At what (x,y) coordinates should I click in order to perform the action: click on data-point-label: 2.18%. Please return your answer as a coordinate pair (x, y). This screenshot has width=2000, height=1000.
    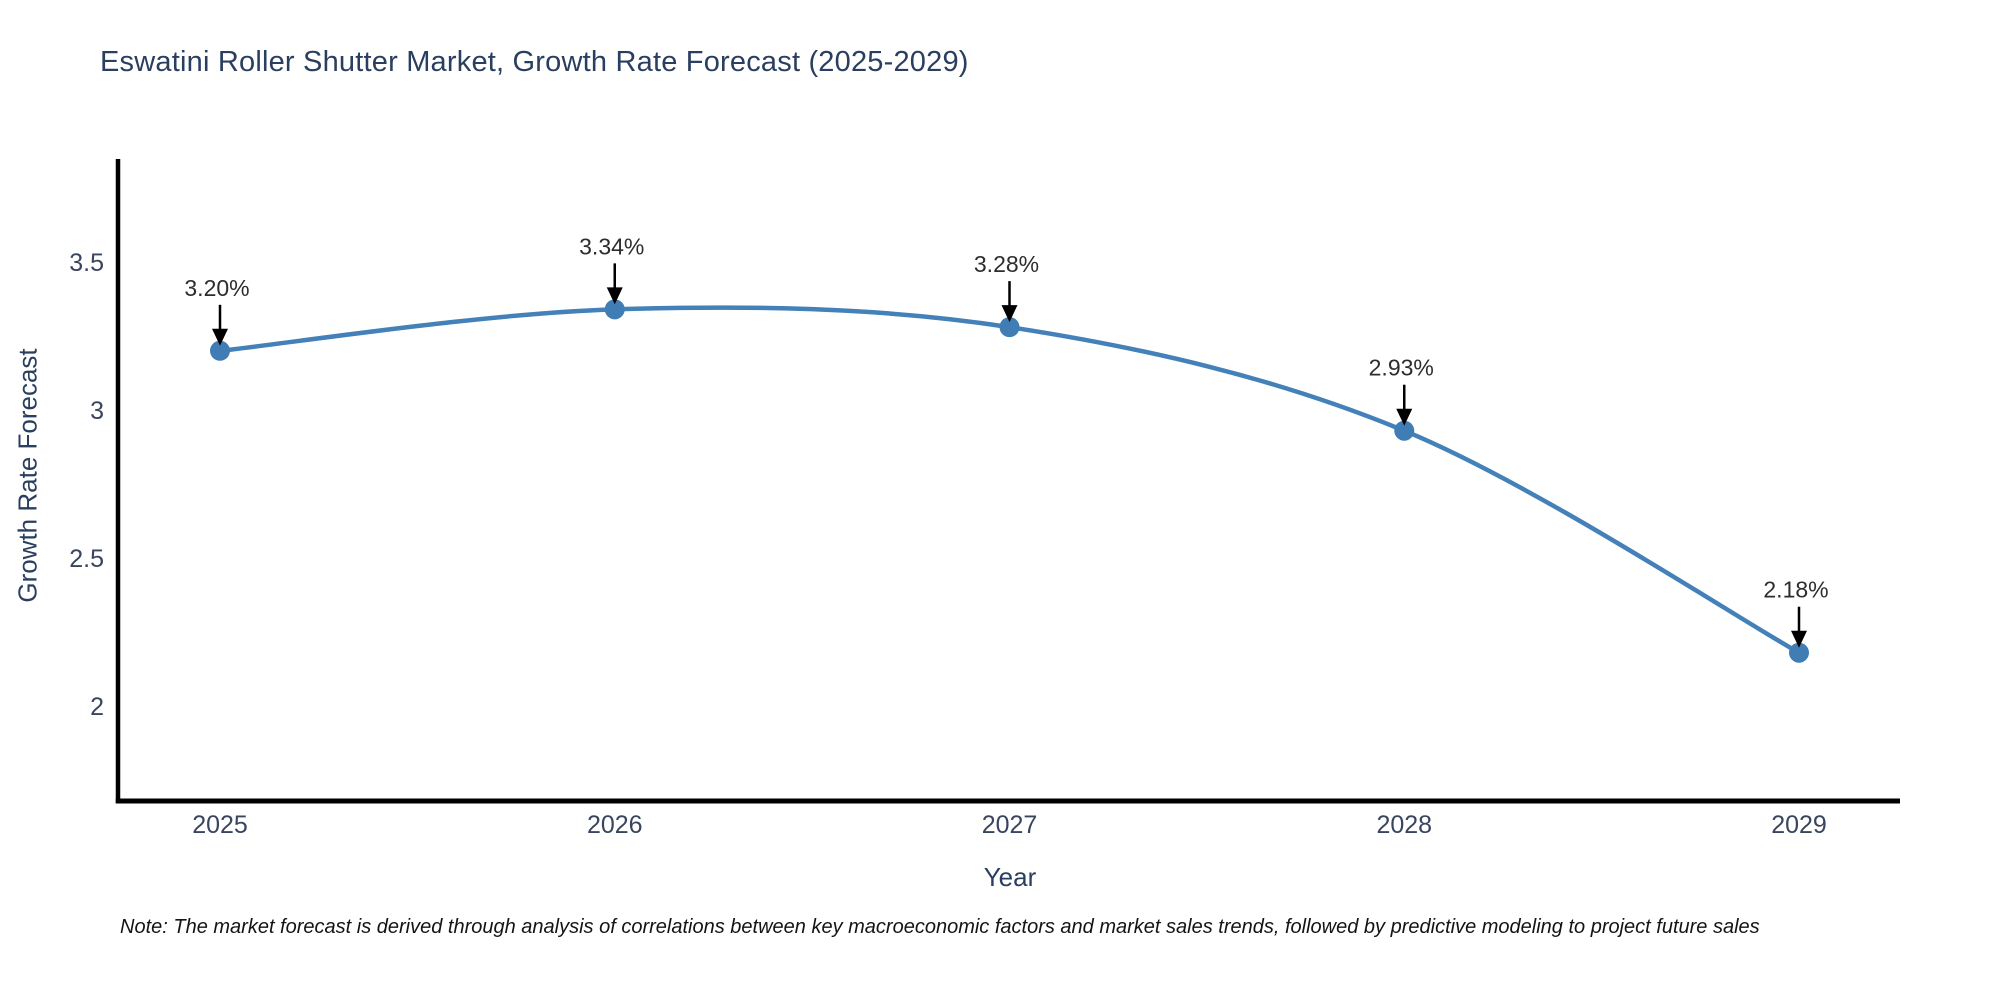
    Looking at the image, I should click on (1795, 590).